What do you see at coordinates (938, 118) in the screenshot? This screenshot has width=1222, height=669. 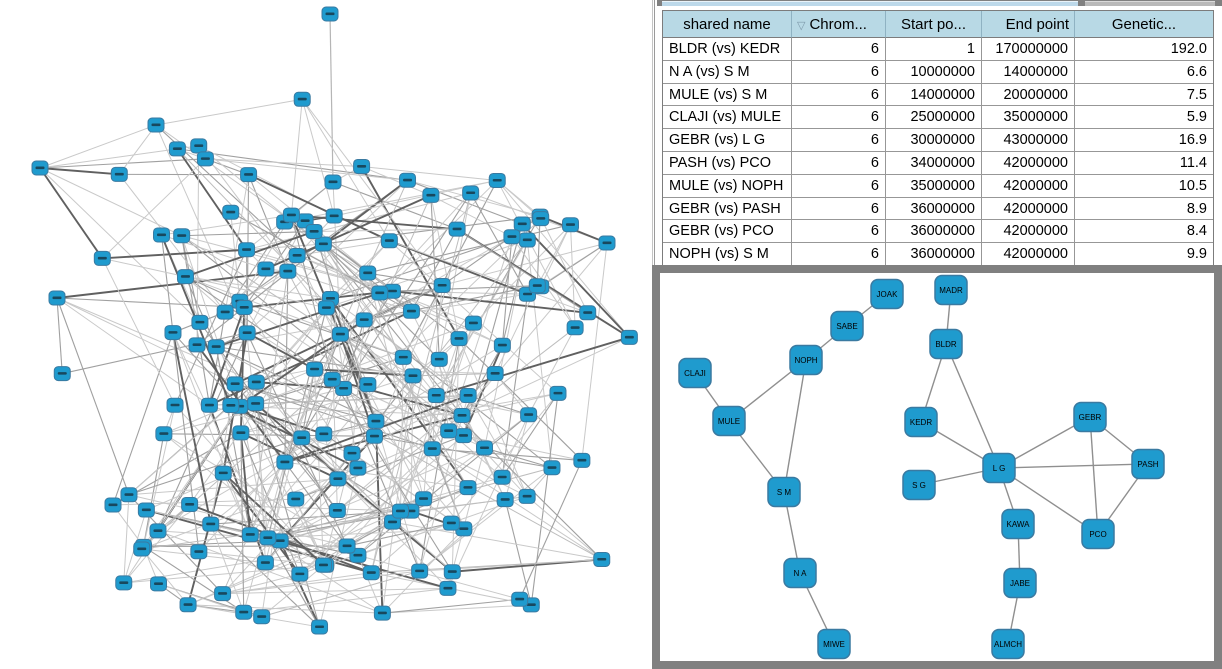 I see `table-row: CLAJI (vs) MULE 6 25000000 35000000 5.9` at bounding box center [938, 118].